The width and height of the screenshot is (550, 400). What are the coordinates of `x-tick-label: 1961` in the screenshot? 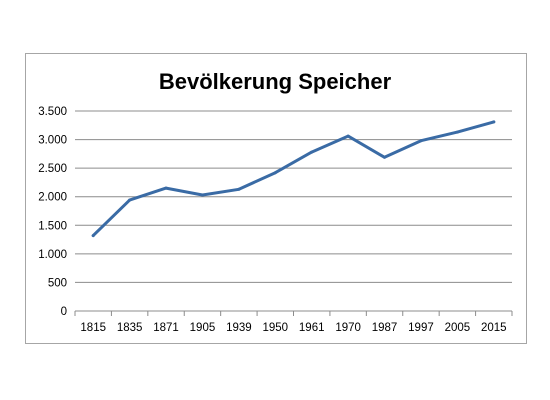 It's located at (312, 328).